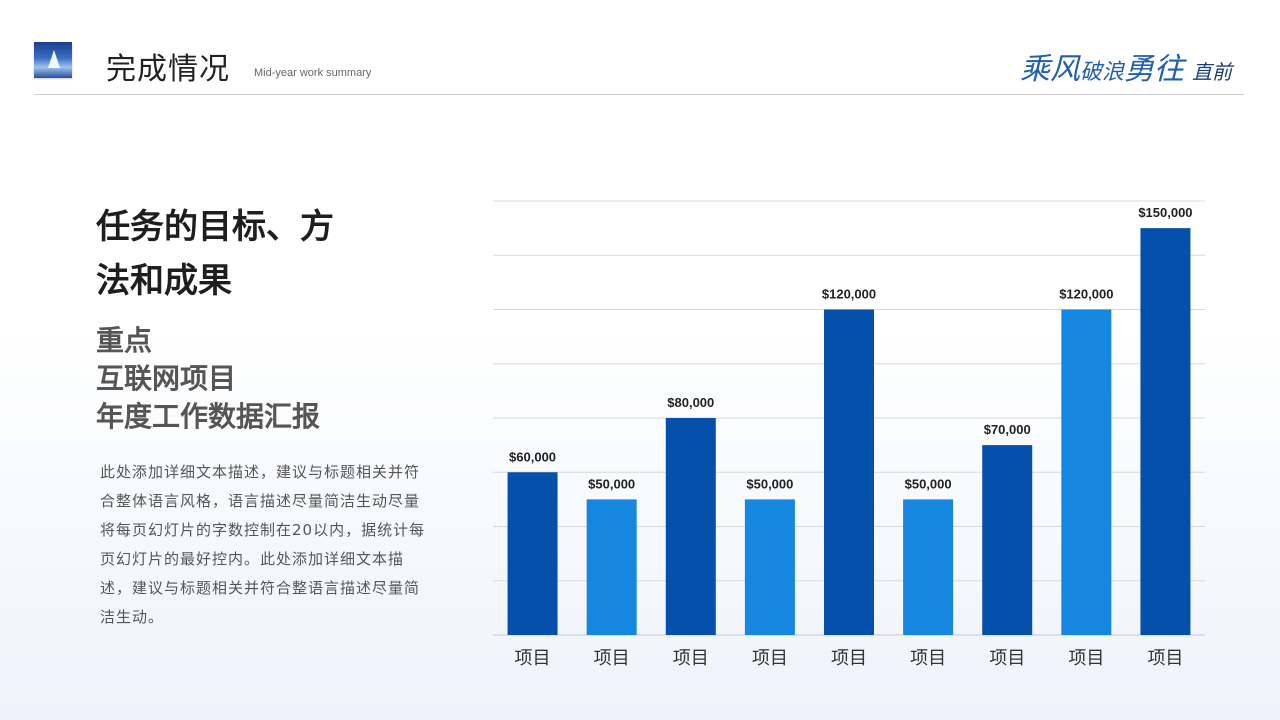  I want to click on main-heading: 任务的目标、方 法和成果, so click(246, 254).